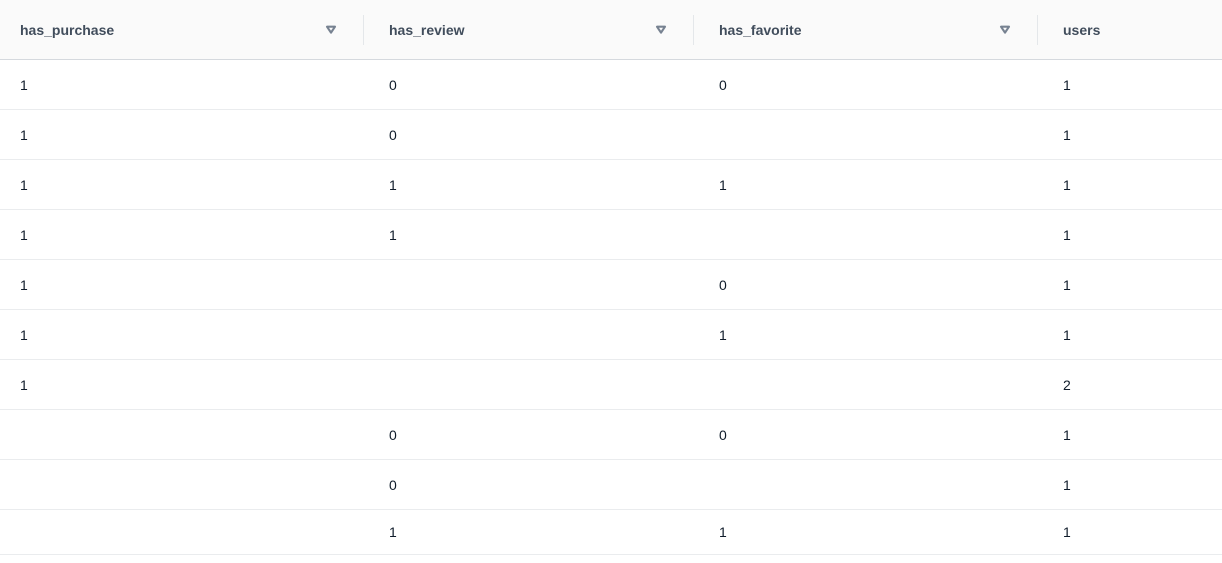  I want to click on table-row: 1 0 0 1, so click(611, 85).